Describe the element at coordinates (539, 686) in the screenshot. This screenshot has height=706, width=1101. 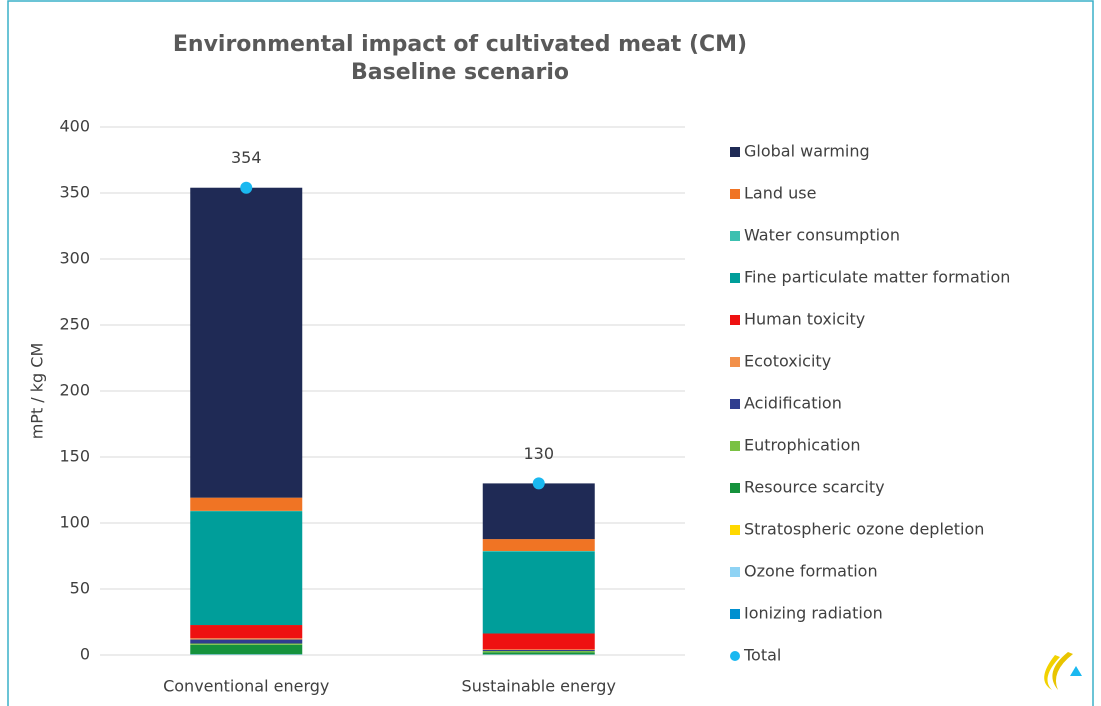
I see `x-tick-label: Sustainable energy` at that location.